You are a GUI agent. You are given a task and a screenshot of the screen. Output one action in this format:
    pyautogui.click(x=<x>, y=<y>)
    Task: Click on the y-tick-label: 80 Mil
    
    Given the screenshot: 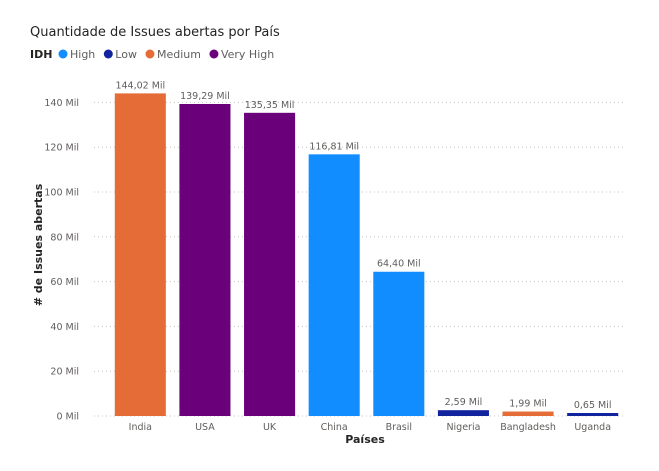 What is the action you would take?
    pyautogui.click(x=64, y=237)
    